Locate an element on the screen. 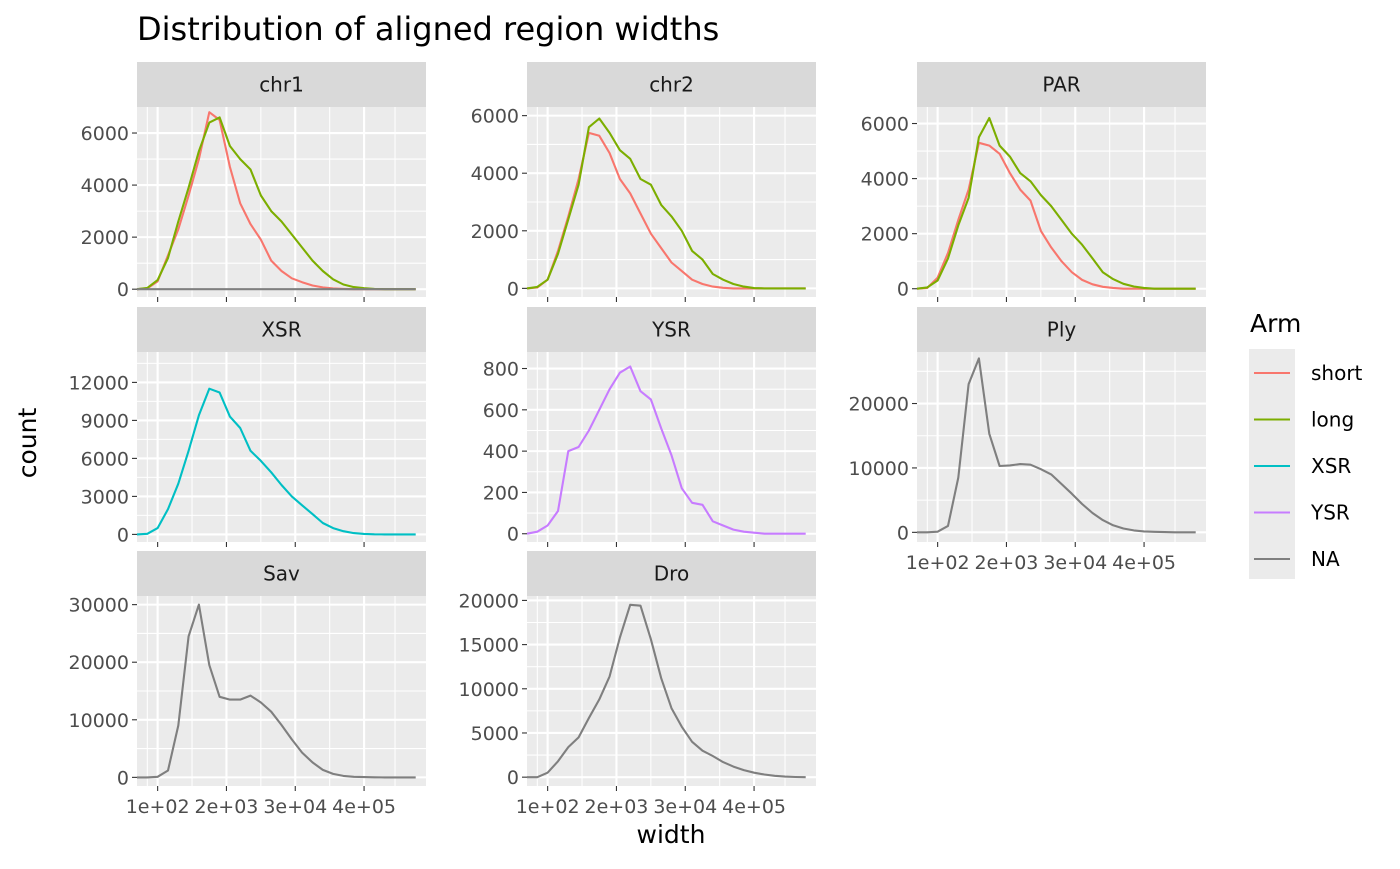 Image resolution: width=1400 pixels, height=869 pixels. series-line-xsr is located at coordinates (276, 461).